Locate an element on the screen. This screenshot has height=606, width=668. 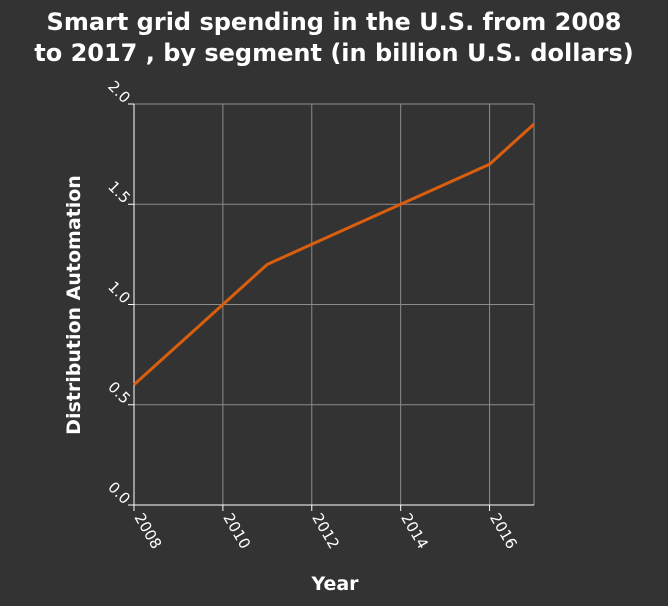
y-tick-label: 1.5 is located at coordinates (119, 192).